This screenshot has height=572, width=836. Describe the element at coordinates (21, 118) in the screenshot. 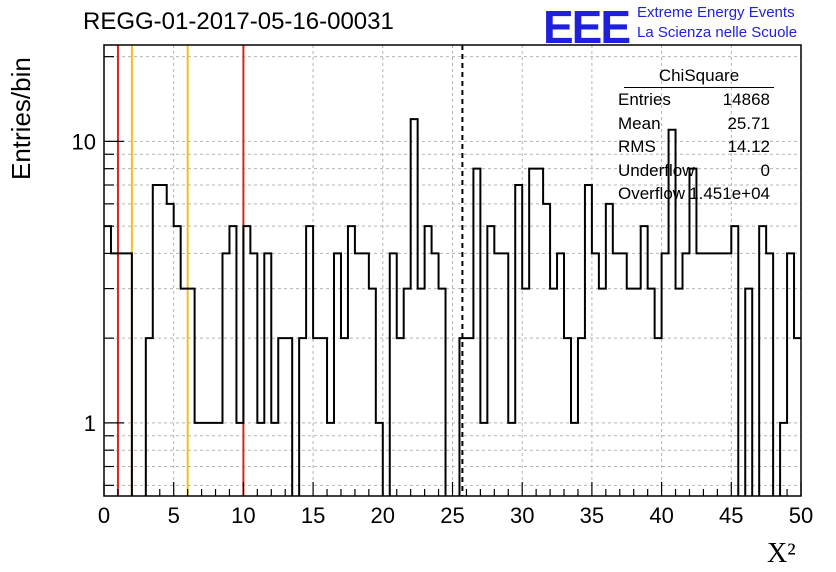

I see `y-axis-label: Entries/bin` at that location.